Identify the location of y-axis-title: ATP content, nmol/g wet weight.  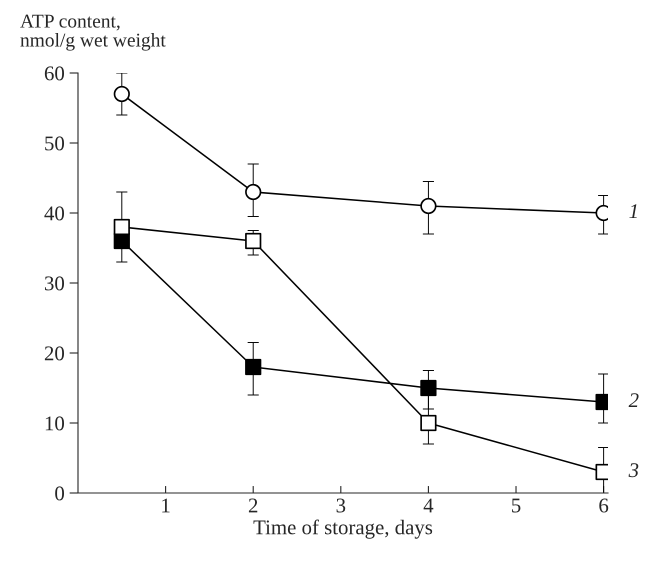
(93, 32).